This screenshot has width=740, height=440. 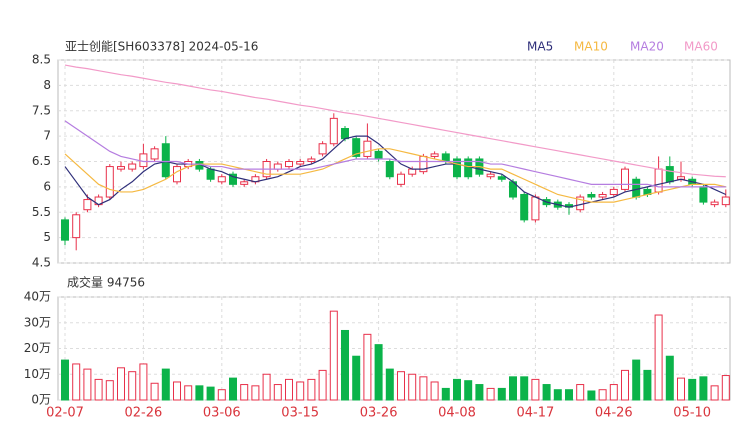 What do you see at coordinates (144, 413) in the screenshot?
I see `x-tick-label: 02-26` at bounding box center [144, 413].